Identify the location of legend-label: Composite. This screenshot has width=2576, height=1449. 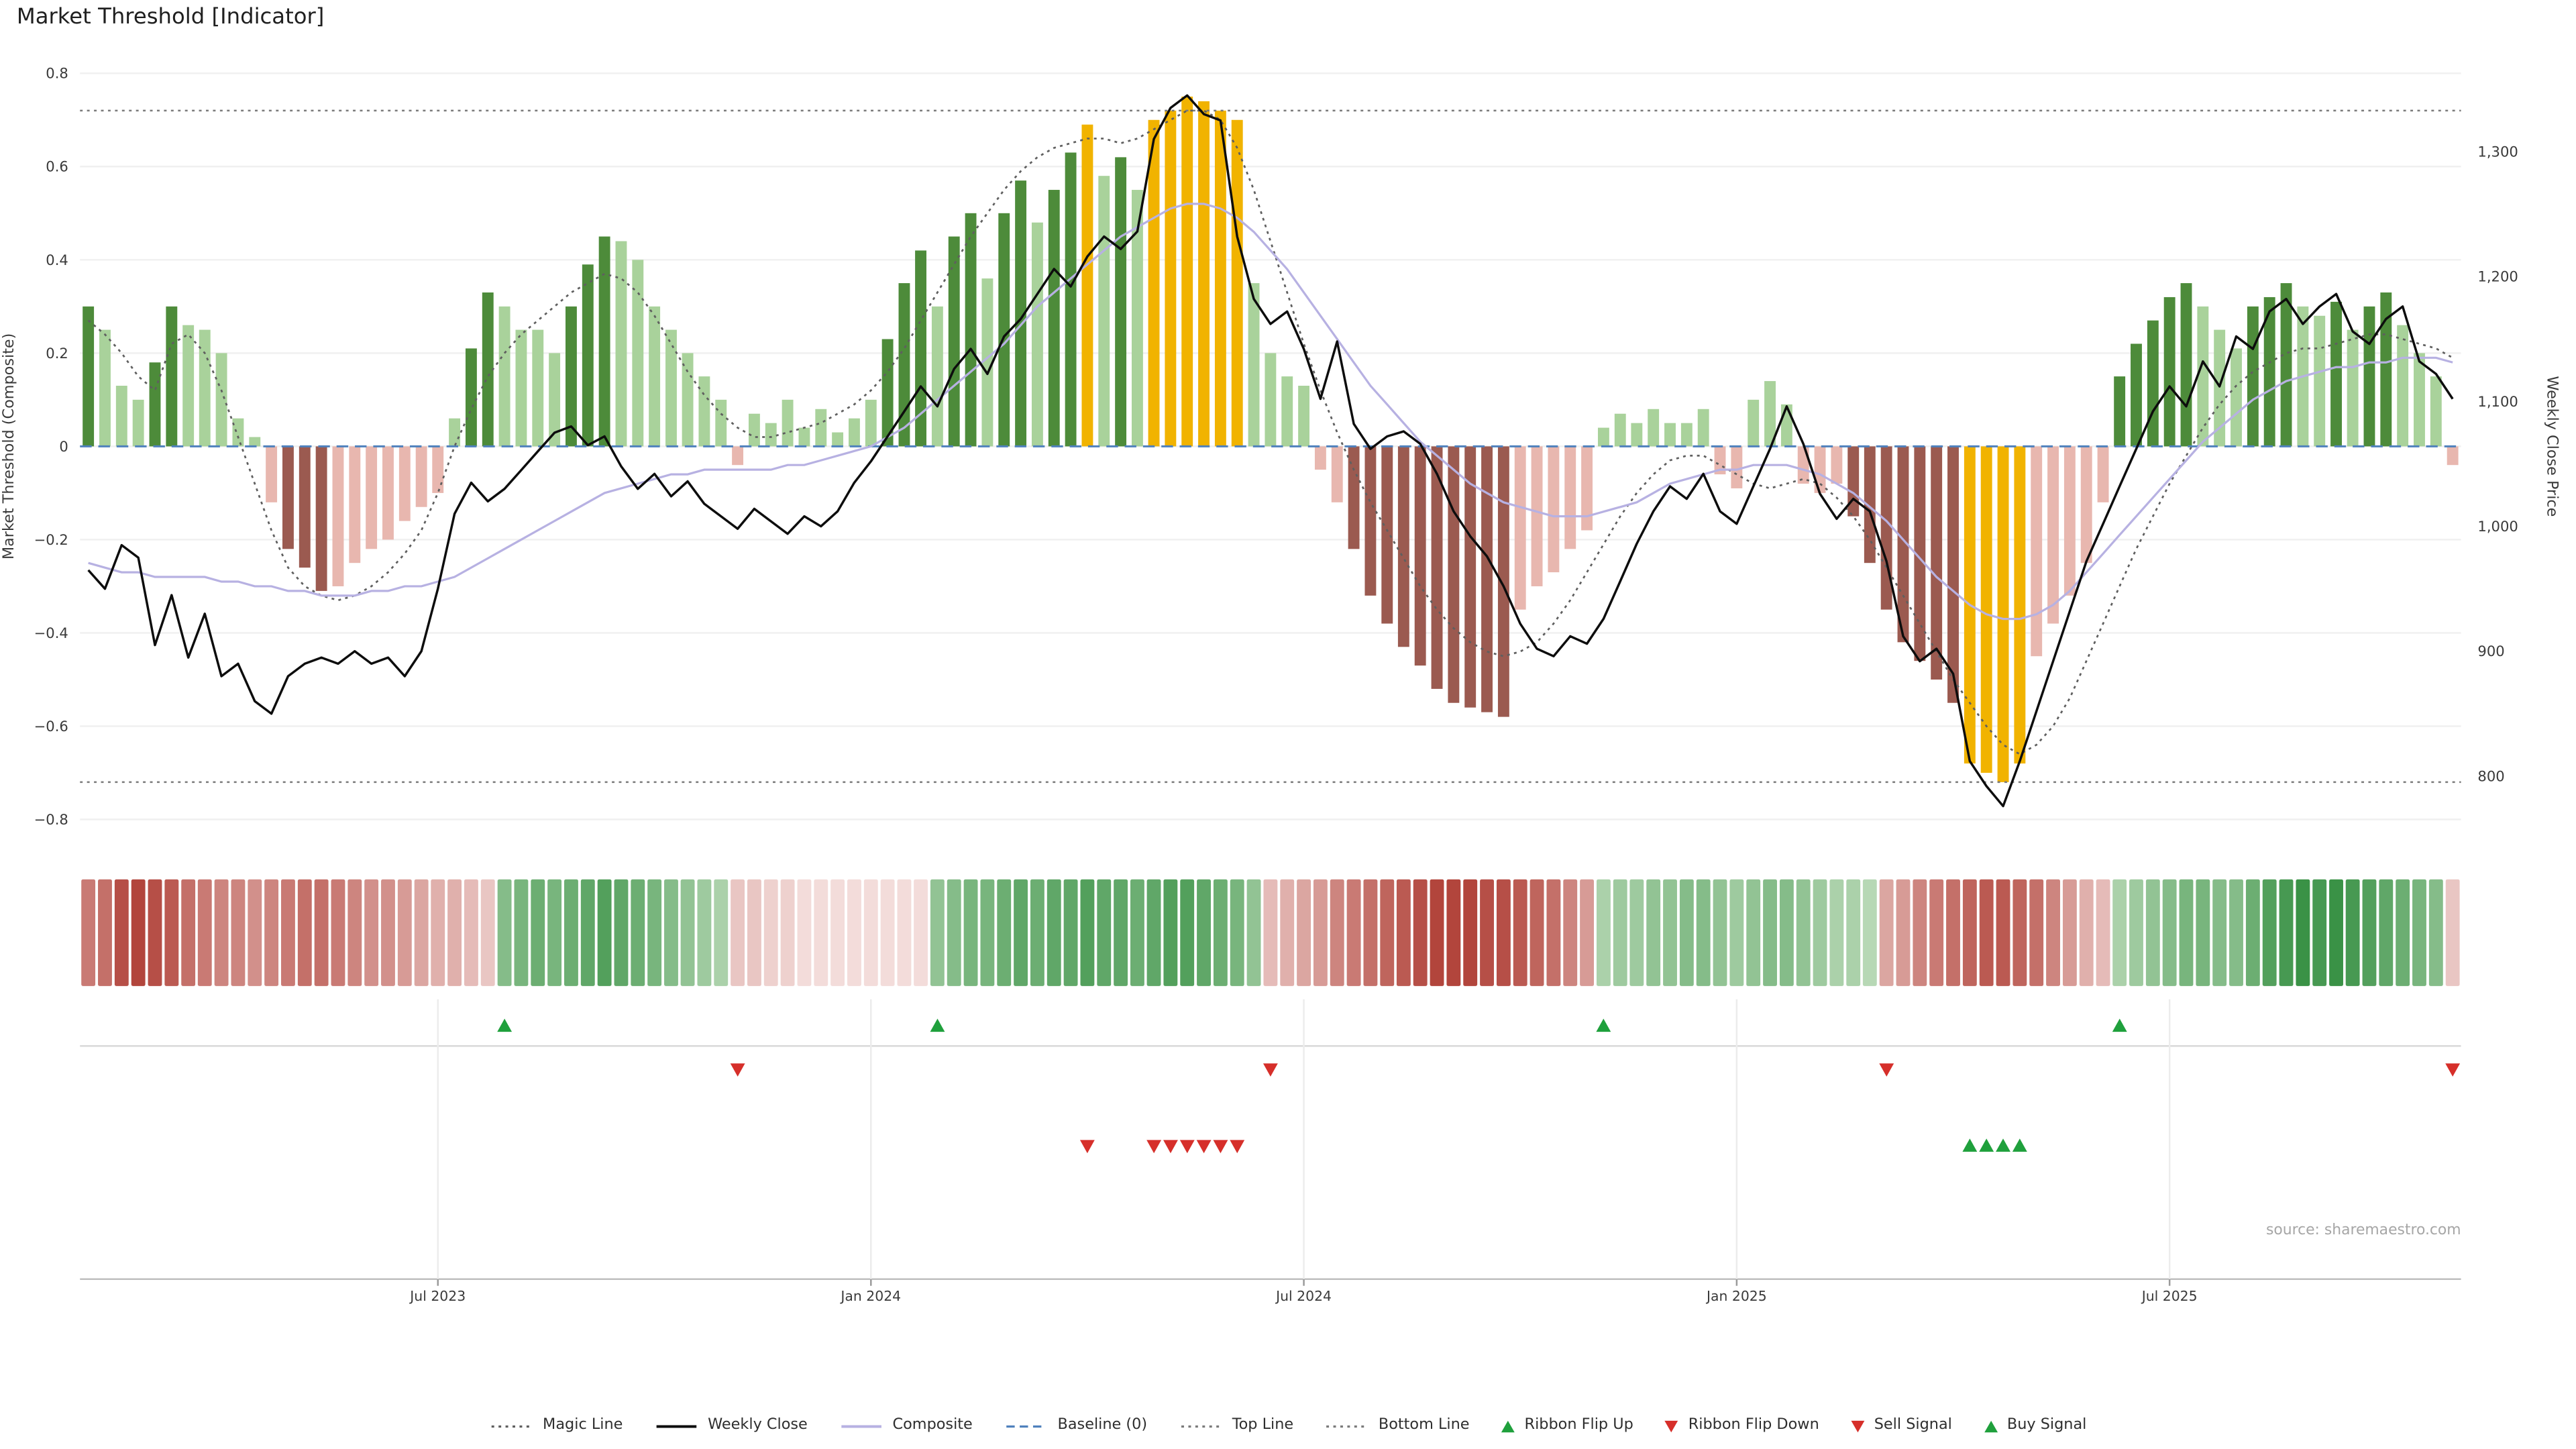
(932, 1425).